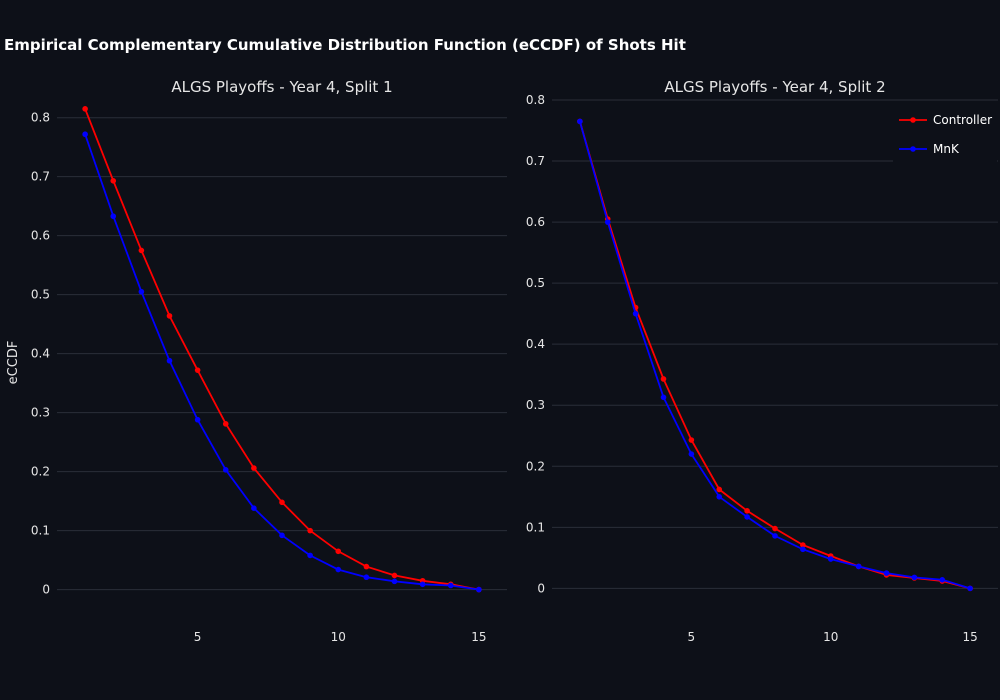 Image resolution: width=1000 pixels, height=700 pixels. Describe the element at coordinates (40, 413) in the screenshot. I see `chart1-y-tick-label-3: 0.3` at that location.